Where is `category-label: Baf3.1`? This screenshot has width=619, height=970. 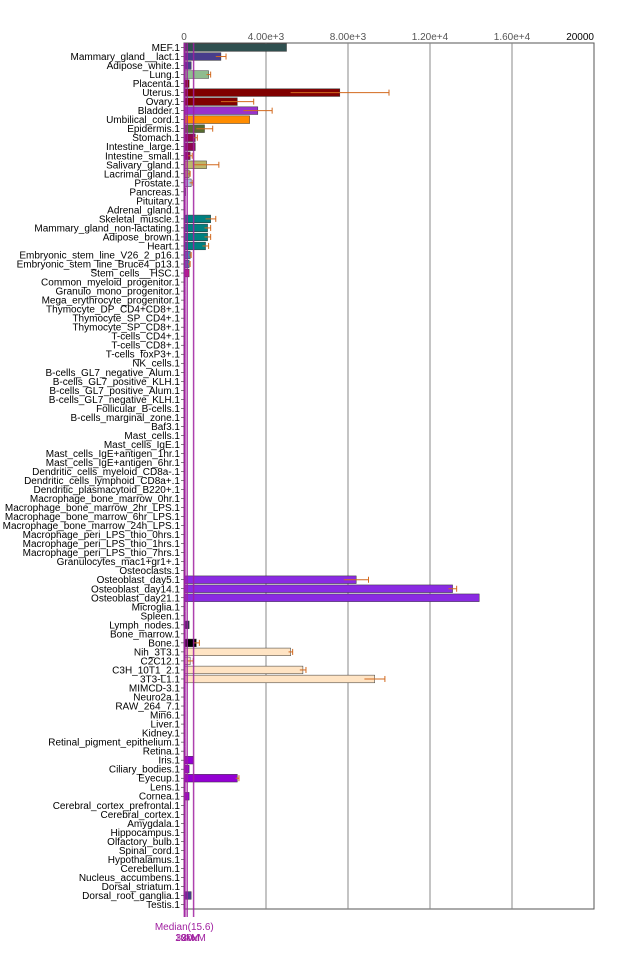 category-label: Baf3.1 is located at coordinates (165, 427).